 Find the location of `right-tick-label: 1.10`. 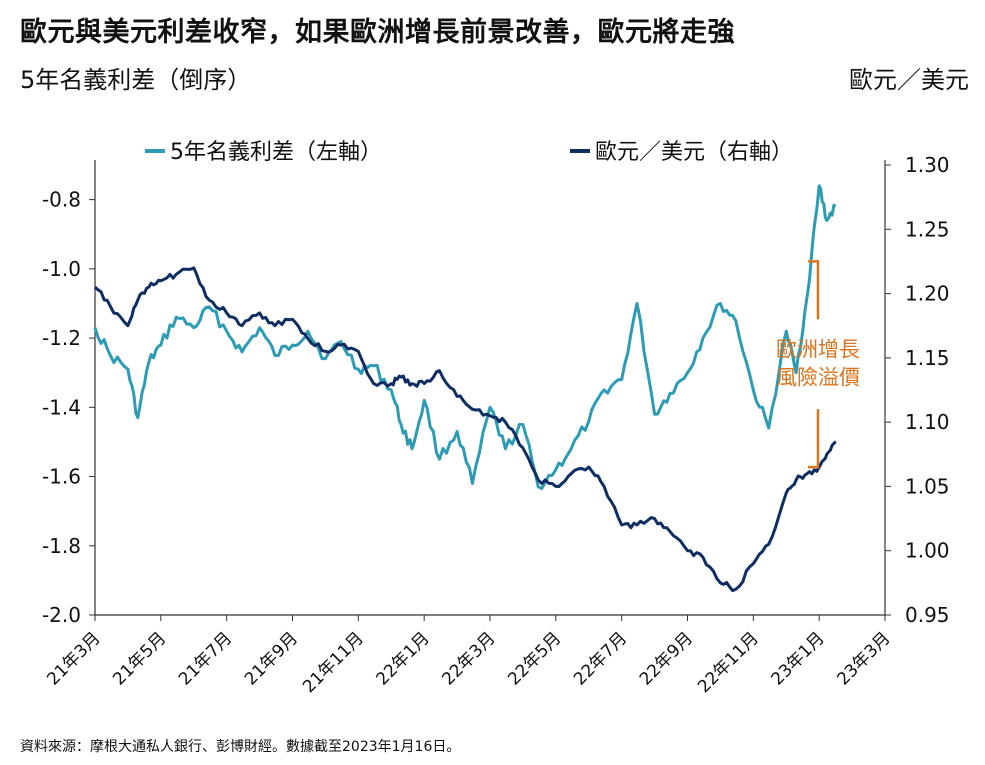

right-tick-label: 1.10 is located at coordinates (927, 422).